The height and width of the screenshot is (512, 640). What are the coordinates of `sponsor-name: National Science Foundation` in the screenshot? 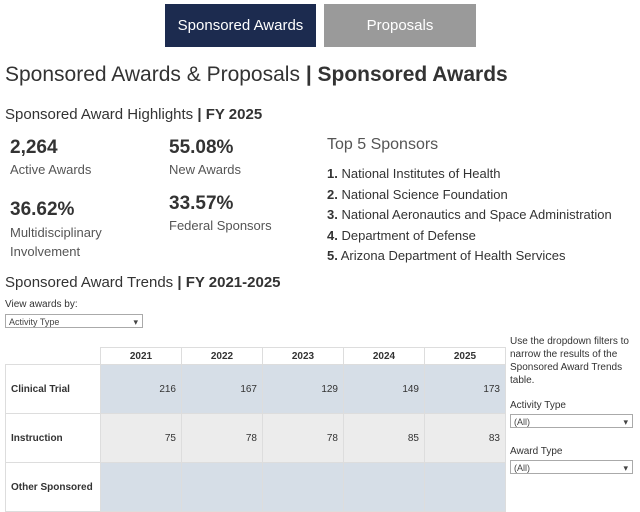 It's located at (424, 194).